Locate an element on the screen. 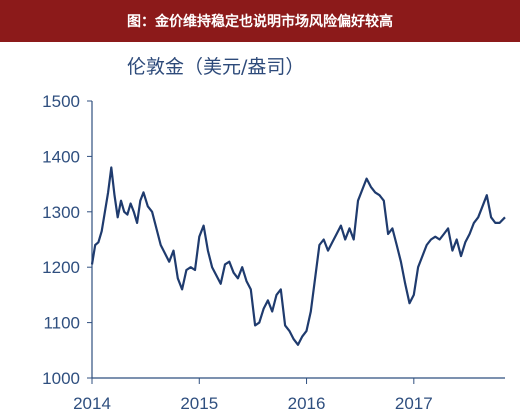  y-tick-label: 1500 is located at coordinates (61, 101).